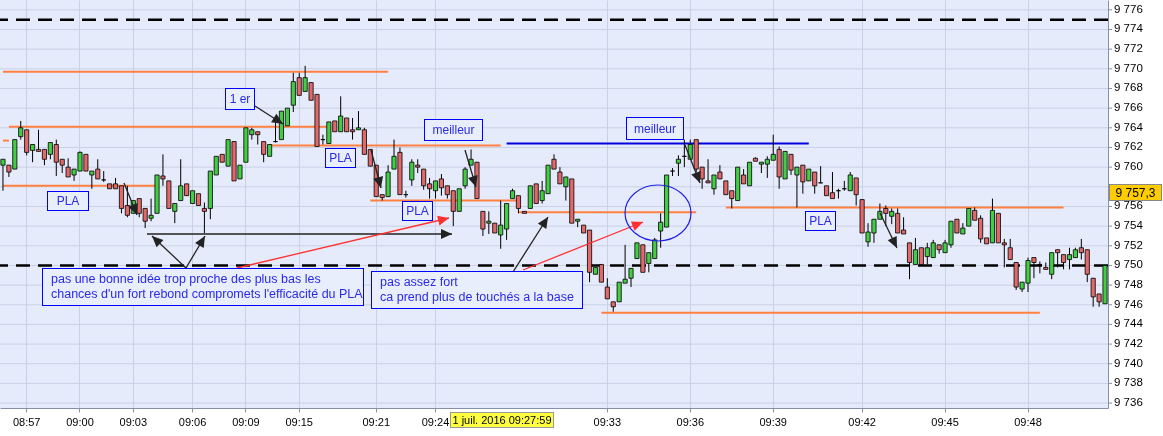  I want to click on y-tick-label: 9 744, so click(1129, 323).